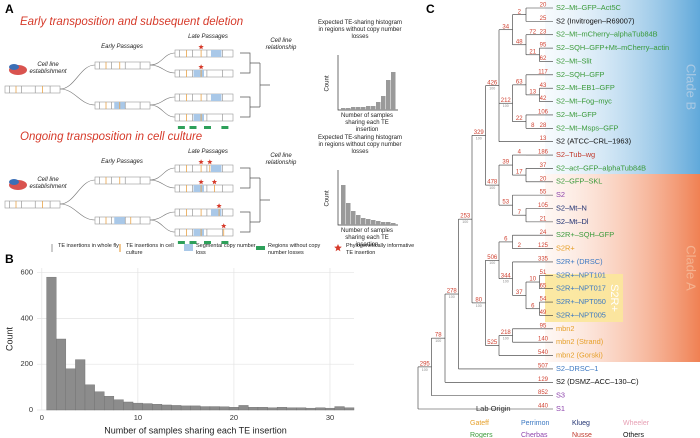 This screenshot has height=438, width=700. What do you see at coordinates (520, 12) in the screenshot?
I see `support-label: 2` at bounding box center [520, 12].